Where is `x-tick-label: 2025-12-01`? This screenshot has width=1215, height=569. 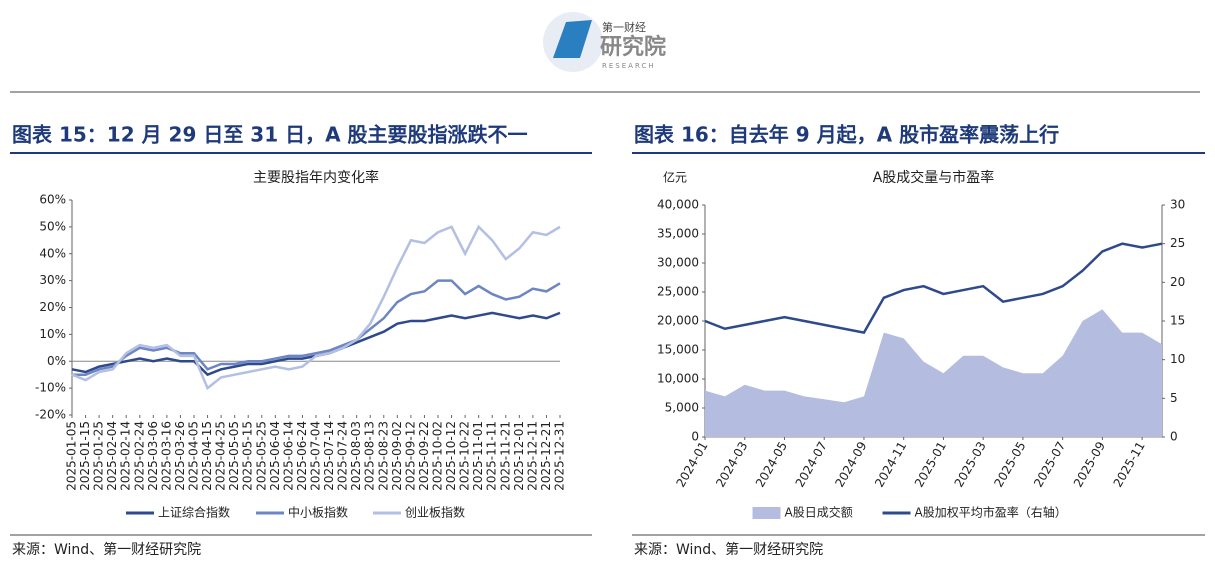 x-tick-label: 2025-12-01 is located at coordinates (519, 456).